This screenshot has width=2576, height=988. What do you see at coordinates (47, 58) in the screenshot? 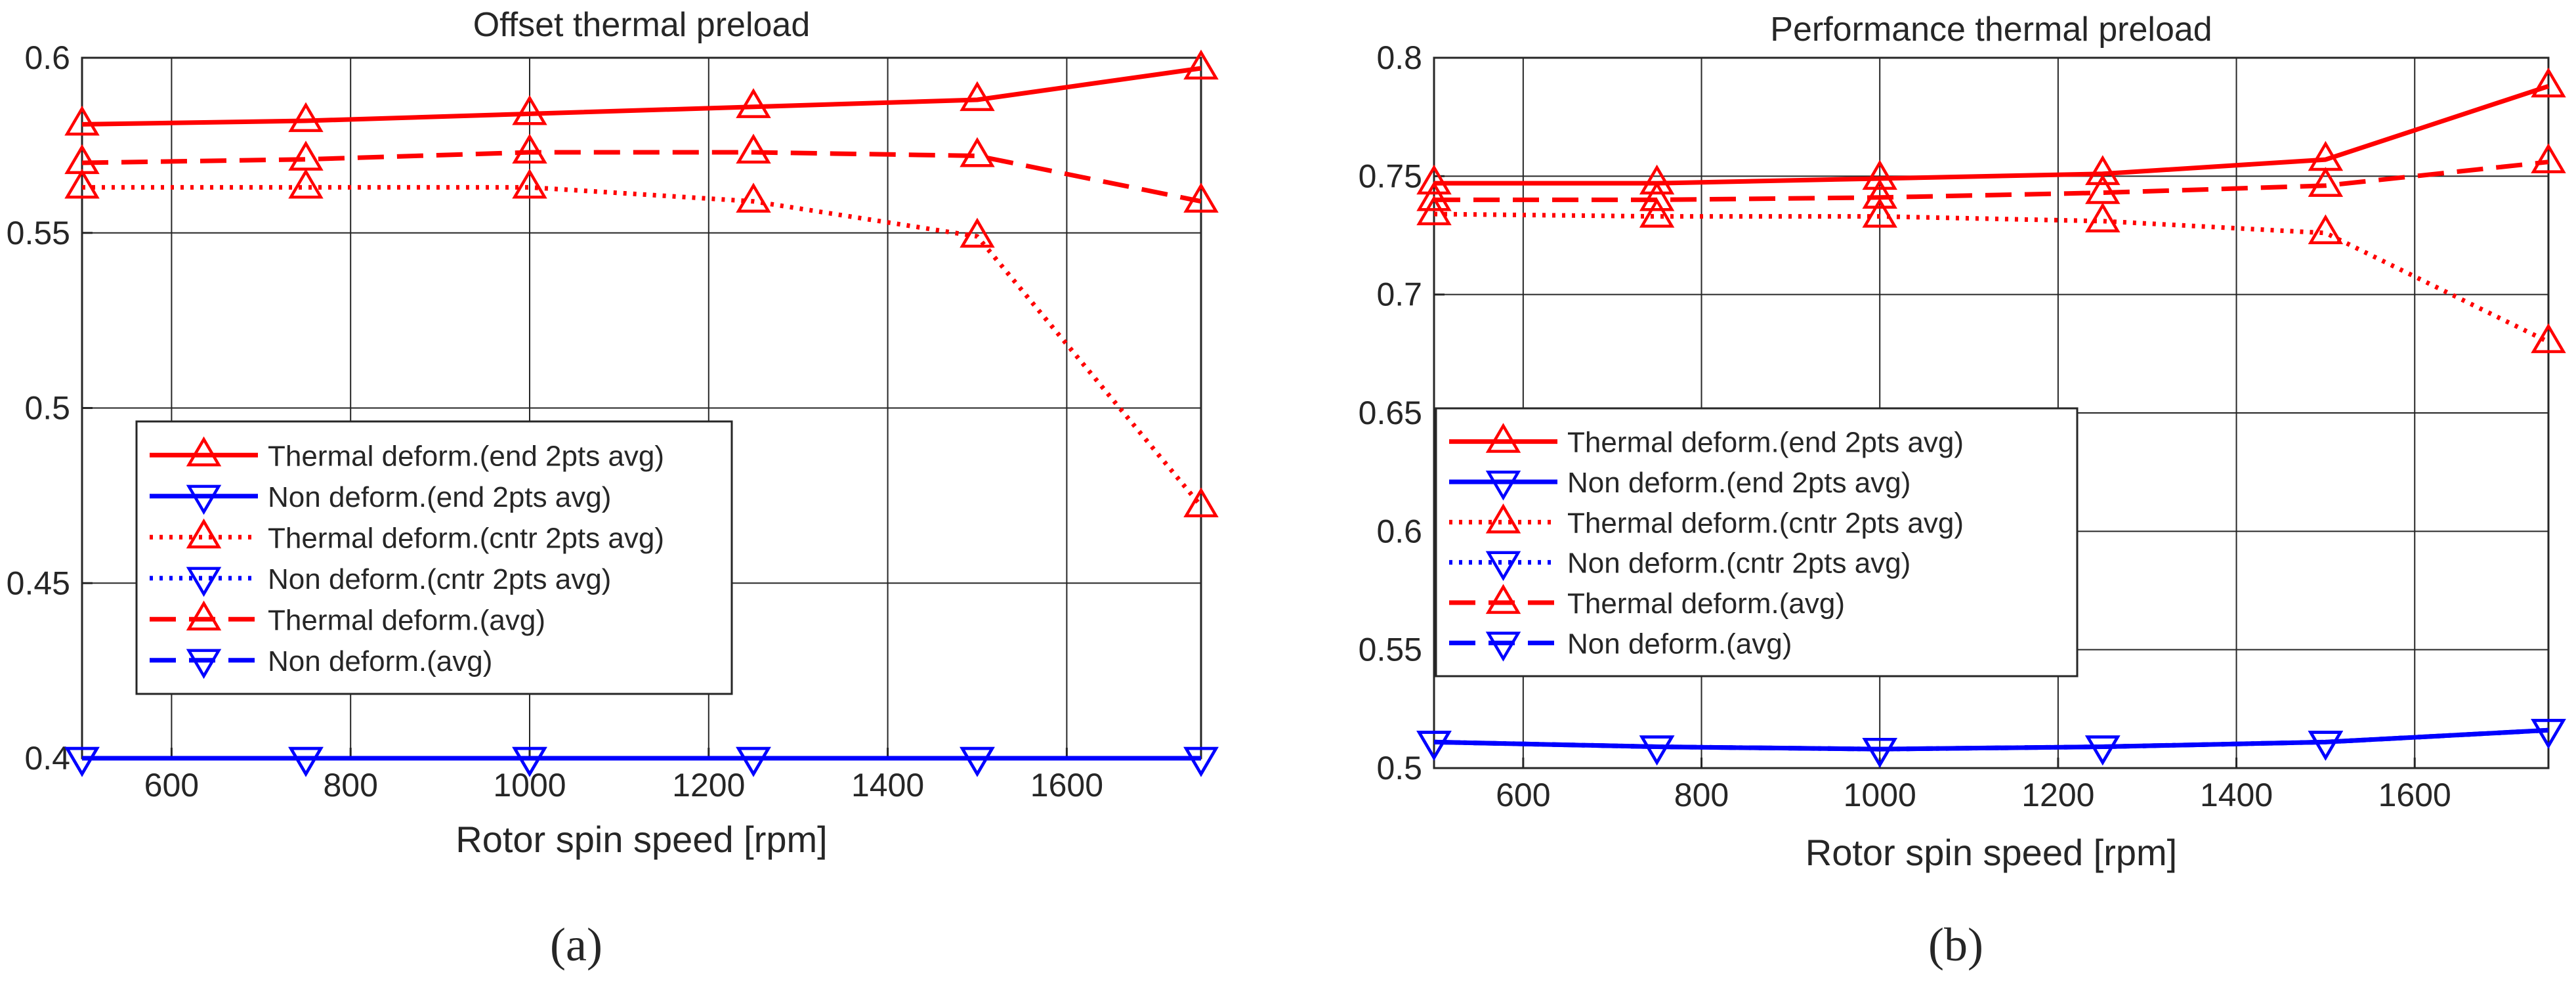
I see `y-tick-label: 0.6` at bounding box center [47, 58].